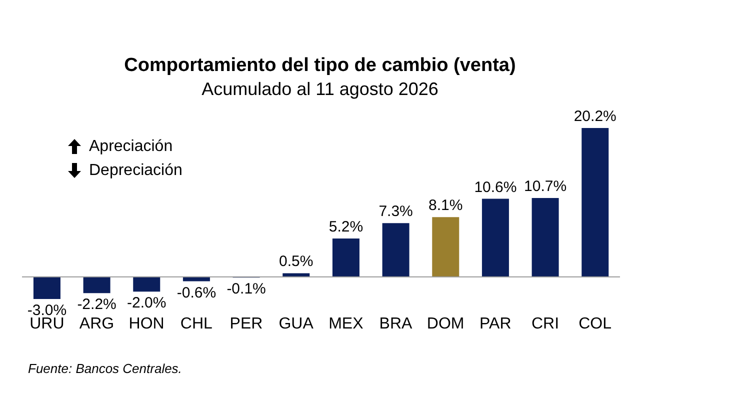 This screenshot has width=750, height=399. What do you see at coordinates (346, 227) in the screenshot?
I see `data-label: 5.2%` at bounding box center [346, 227].